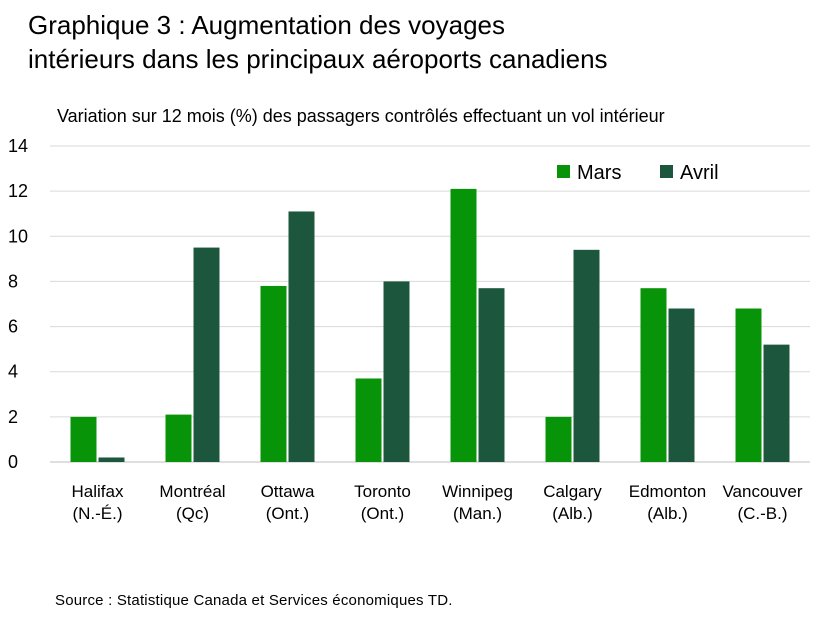  What do you see at coordinates (18, 146) in the screenshot?
I see `y-tick-label: 14` at bounding box center [18, 146].